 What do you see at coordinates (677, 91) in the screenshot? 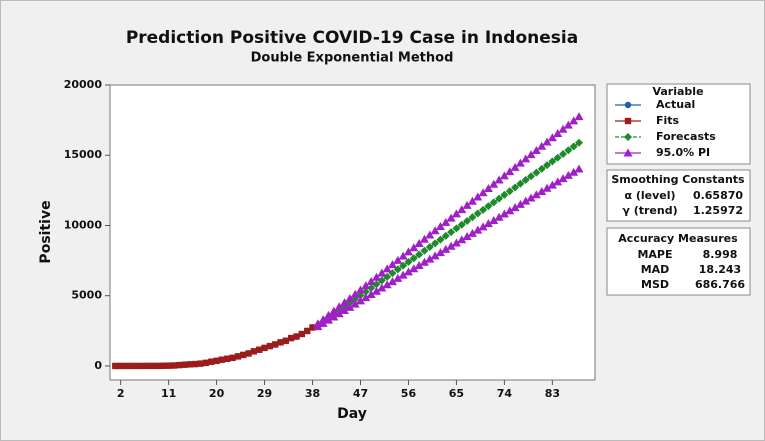
I see `legend-title: Variable` at bounding box center [677, 91].